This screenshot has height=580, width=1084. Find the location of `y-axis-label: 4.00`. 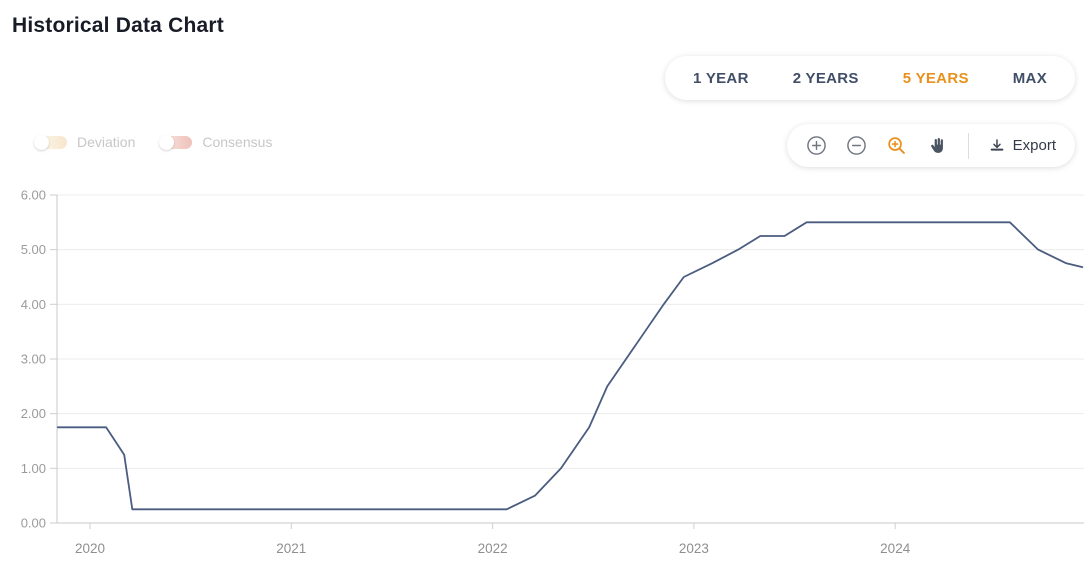

y-axis-label: 4.00 is located at coordinates (33, 304).